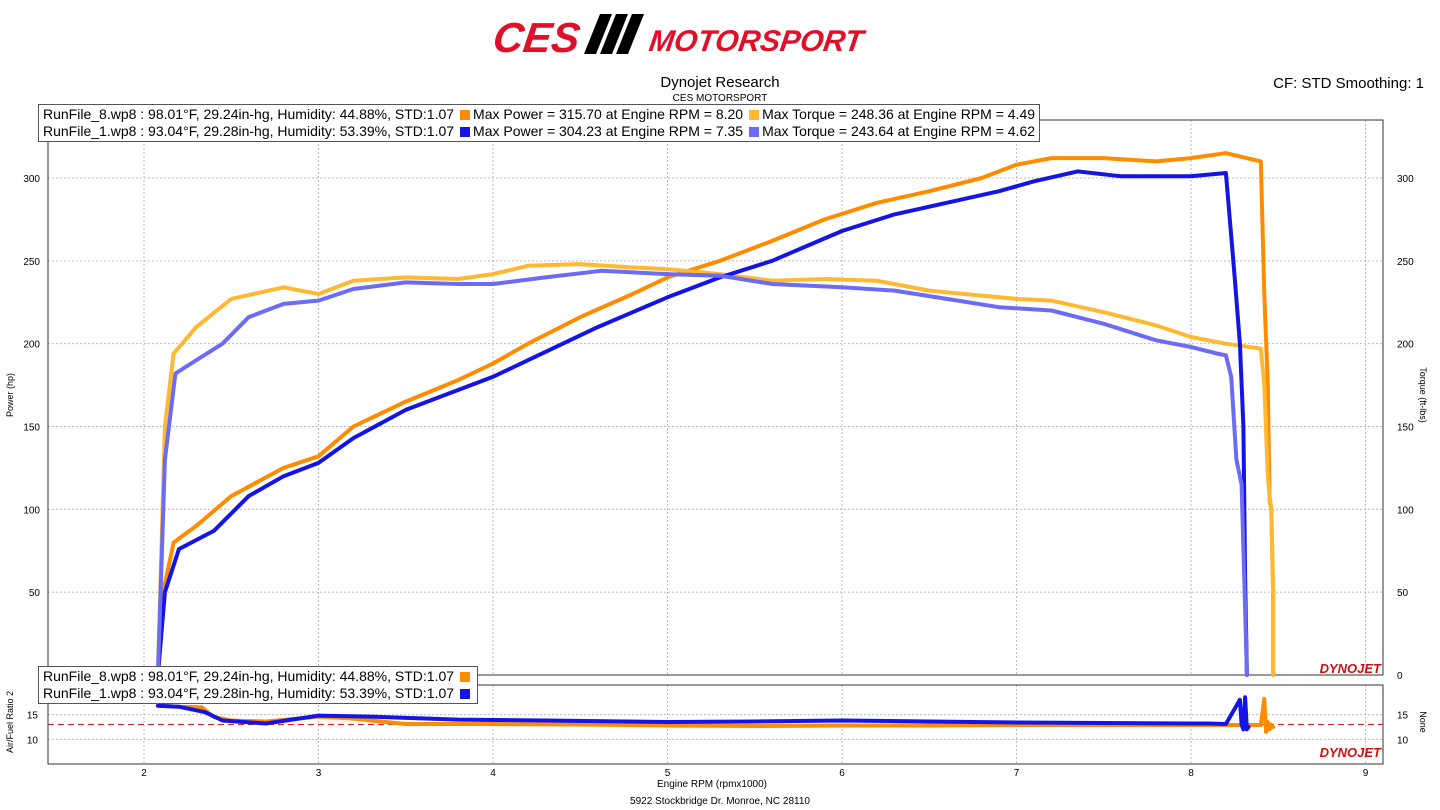 This screenshot has width=1440, height=810. I want to click on legend-run1-max-power: Max Power = 304.23 at Engine RPM = 7.35, so click(608, 131).